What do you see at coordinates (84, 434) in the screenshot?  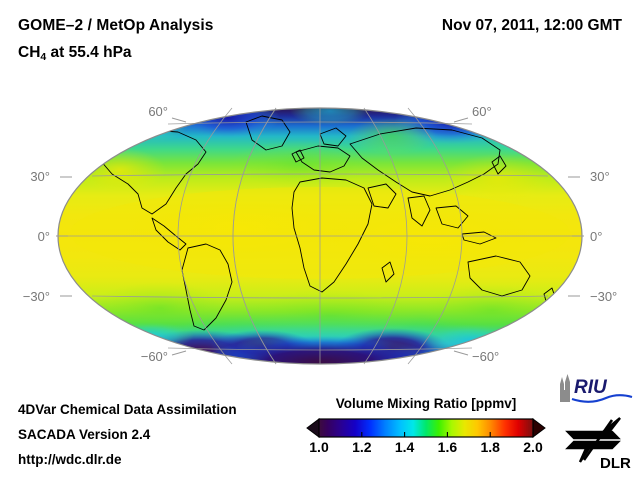 I see `footer-version-label: SACADA Version 2.4` at bounding box center [84, 434].